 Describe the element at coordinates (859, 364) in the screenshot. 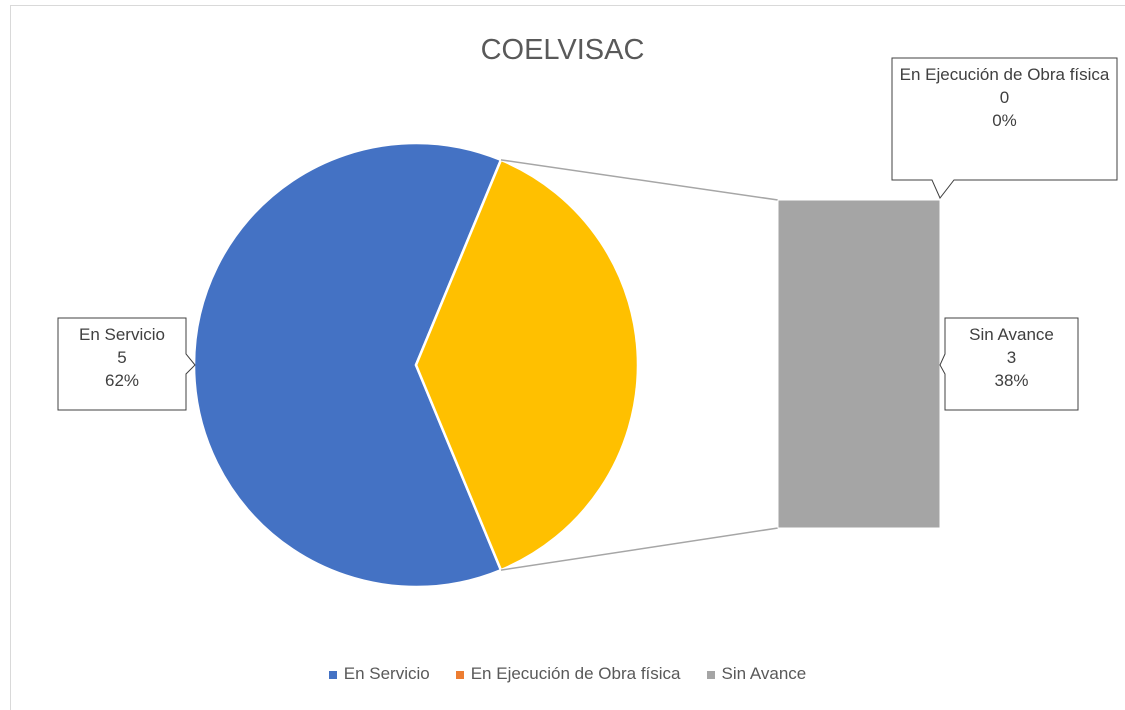

I see `bar-segment` at that location.